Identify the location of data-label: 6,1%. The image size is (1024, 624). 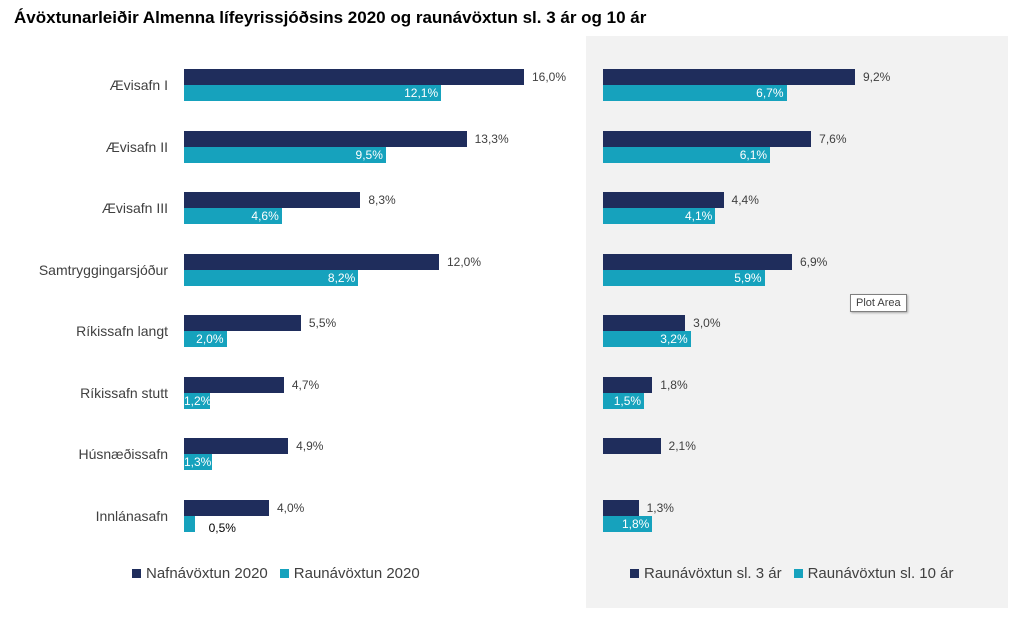
(753, 154).